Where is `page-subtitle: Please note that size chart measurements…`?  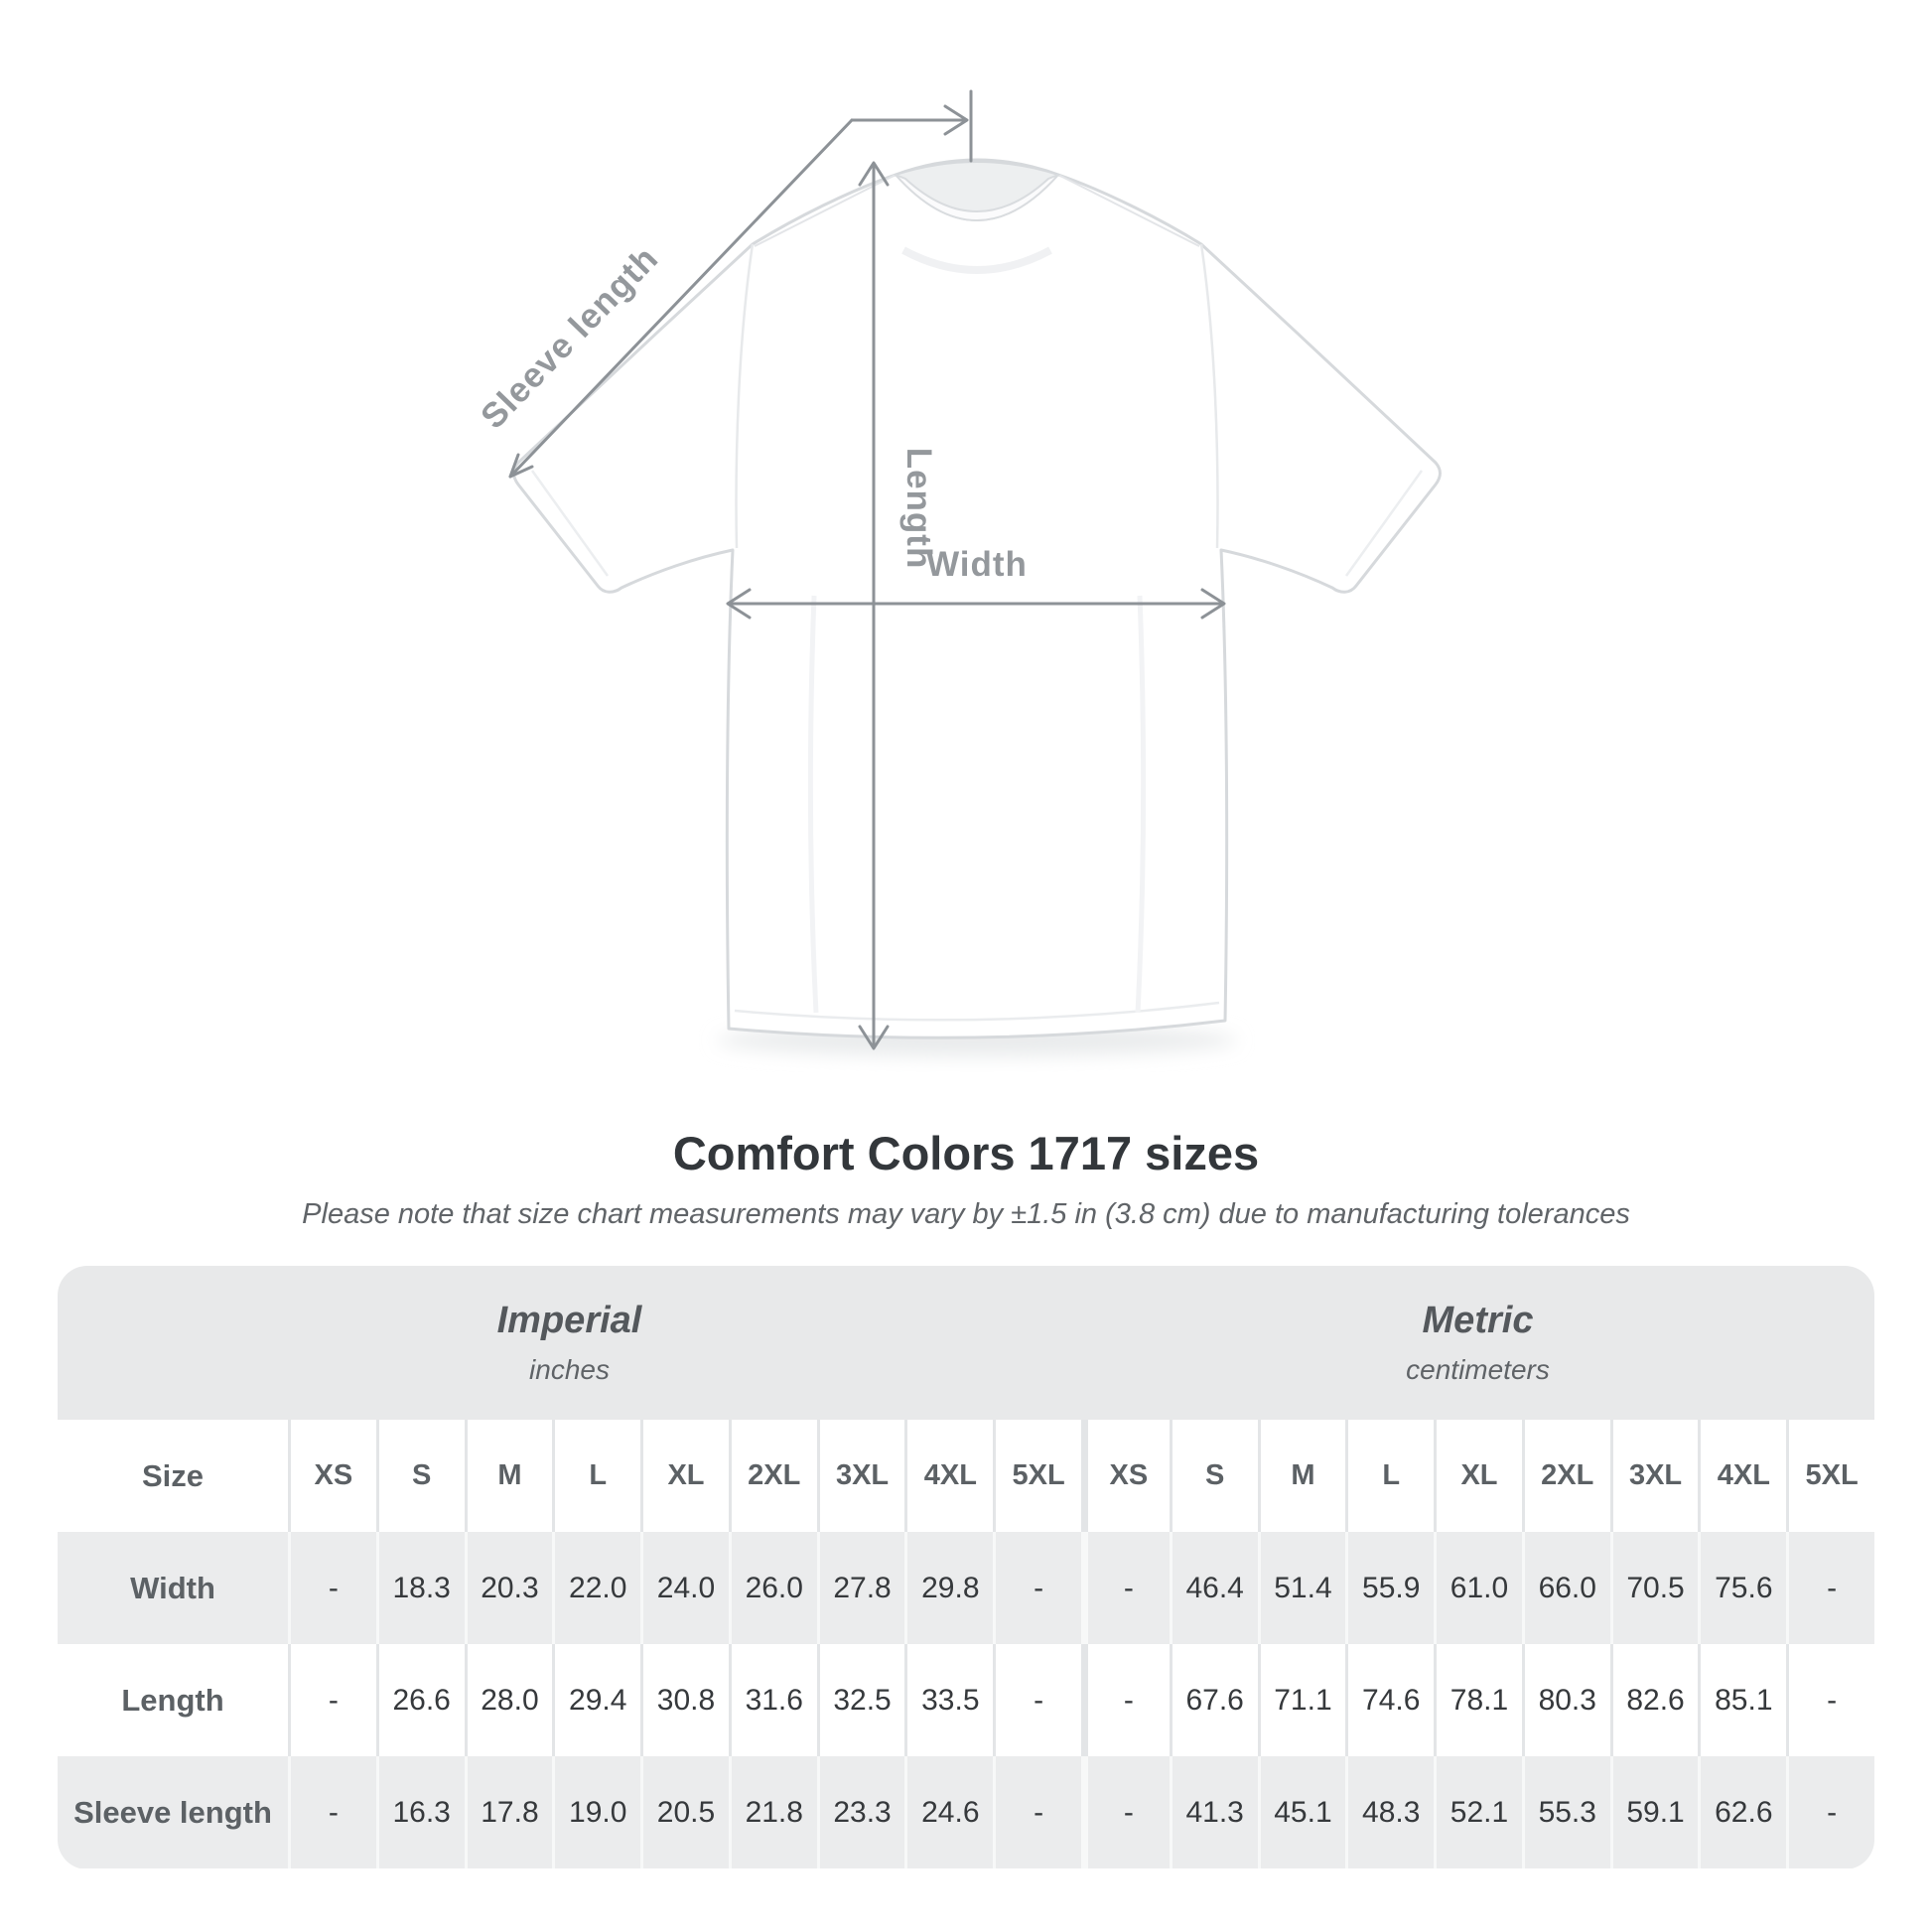
page-subtitle: Please note that size chart measurements… is located at coordinates (966, 1214).